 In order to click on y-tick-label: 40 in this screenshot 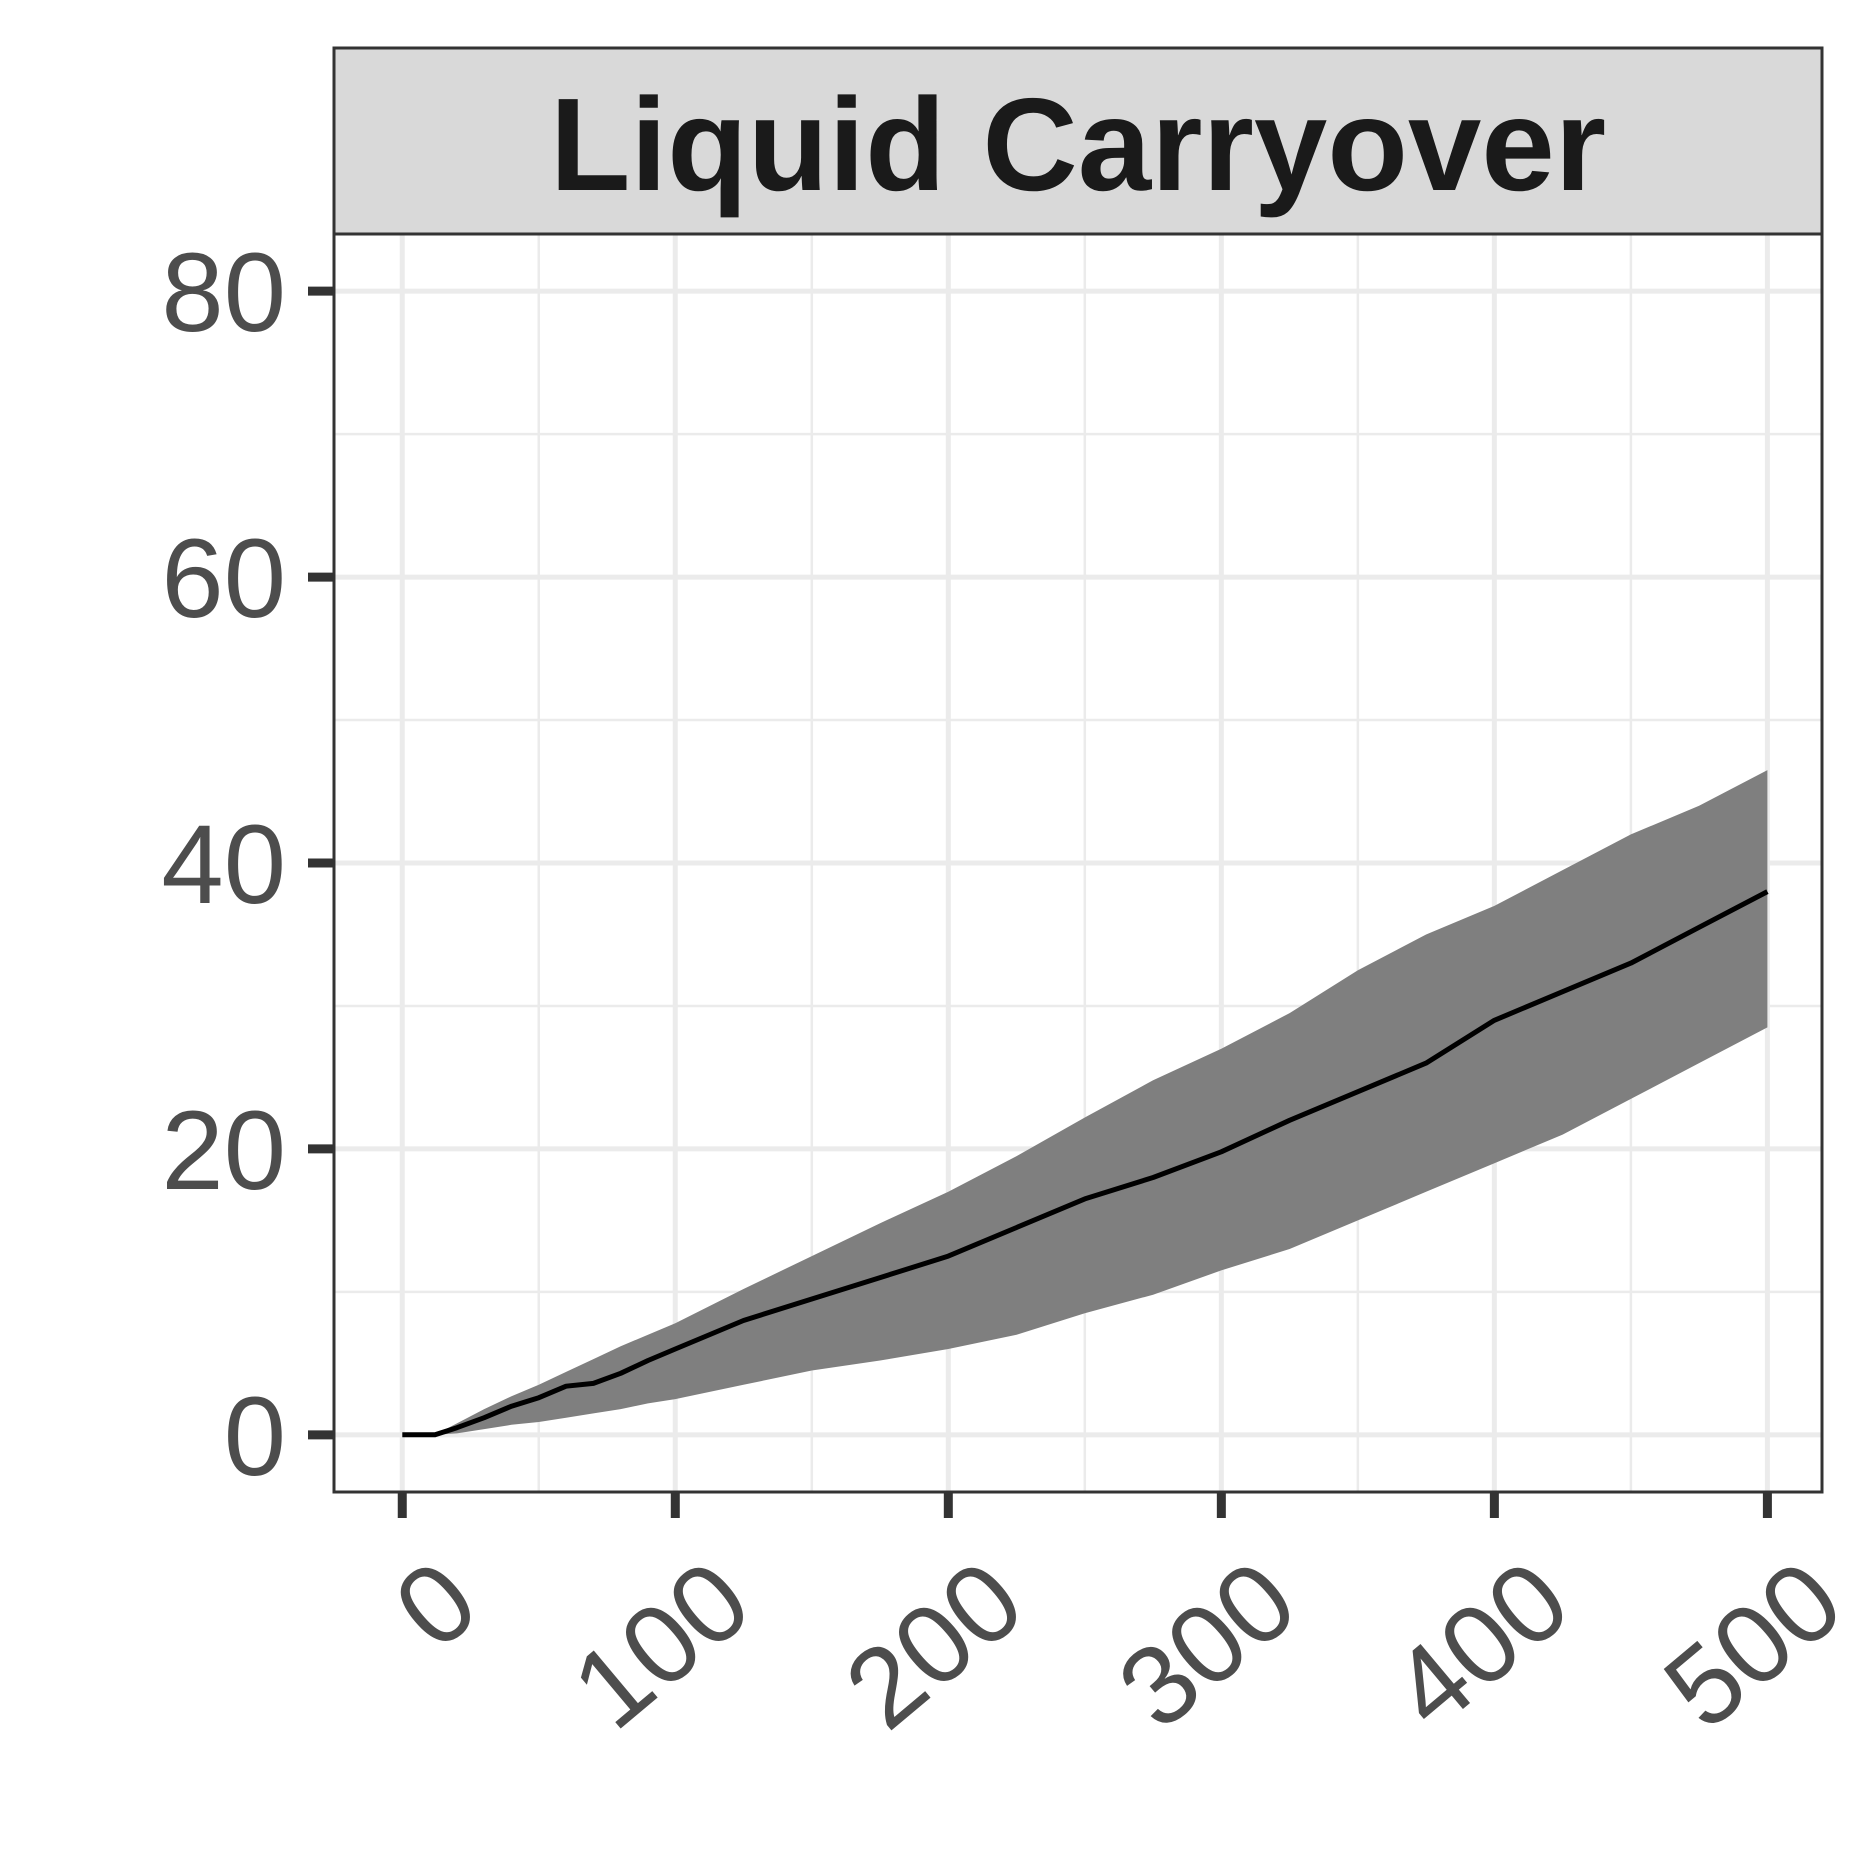, I will do `click(223, 864)`.